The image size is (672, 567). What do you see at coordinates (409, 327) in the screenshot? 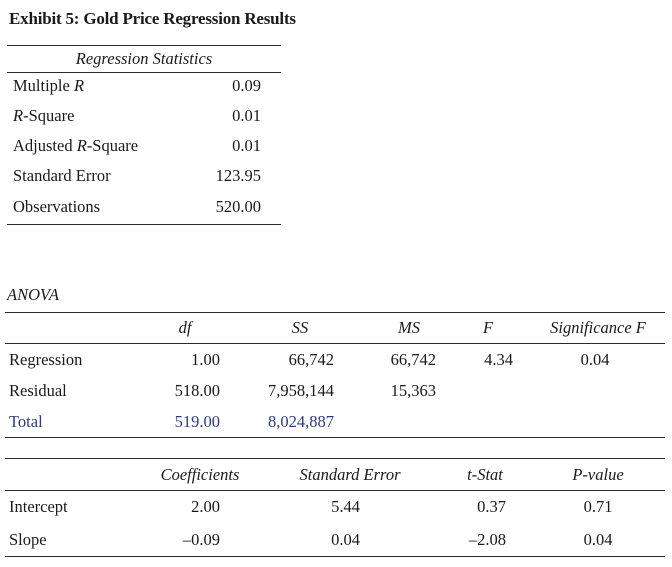
I see `anova-header-ms: MS` at bounding box center [409, 327].